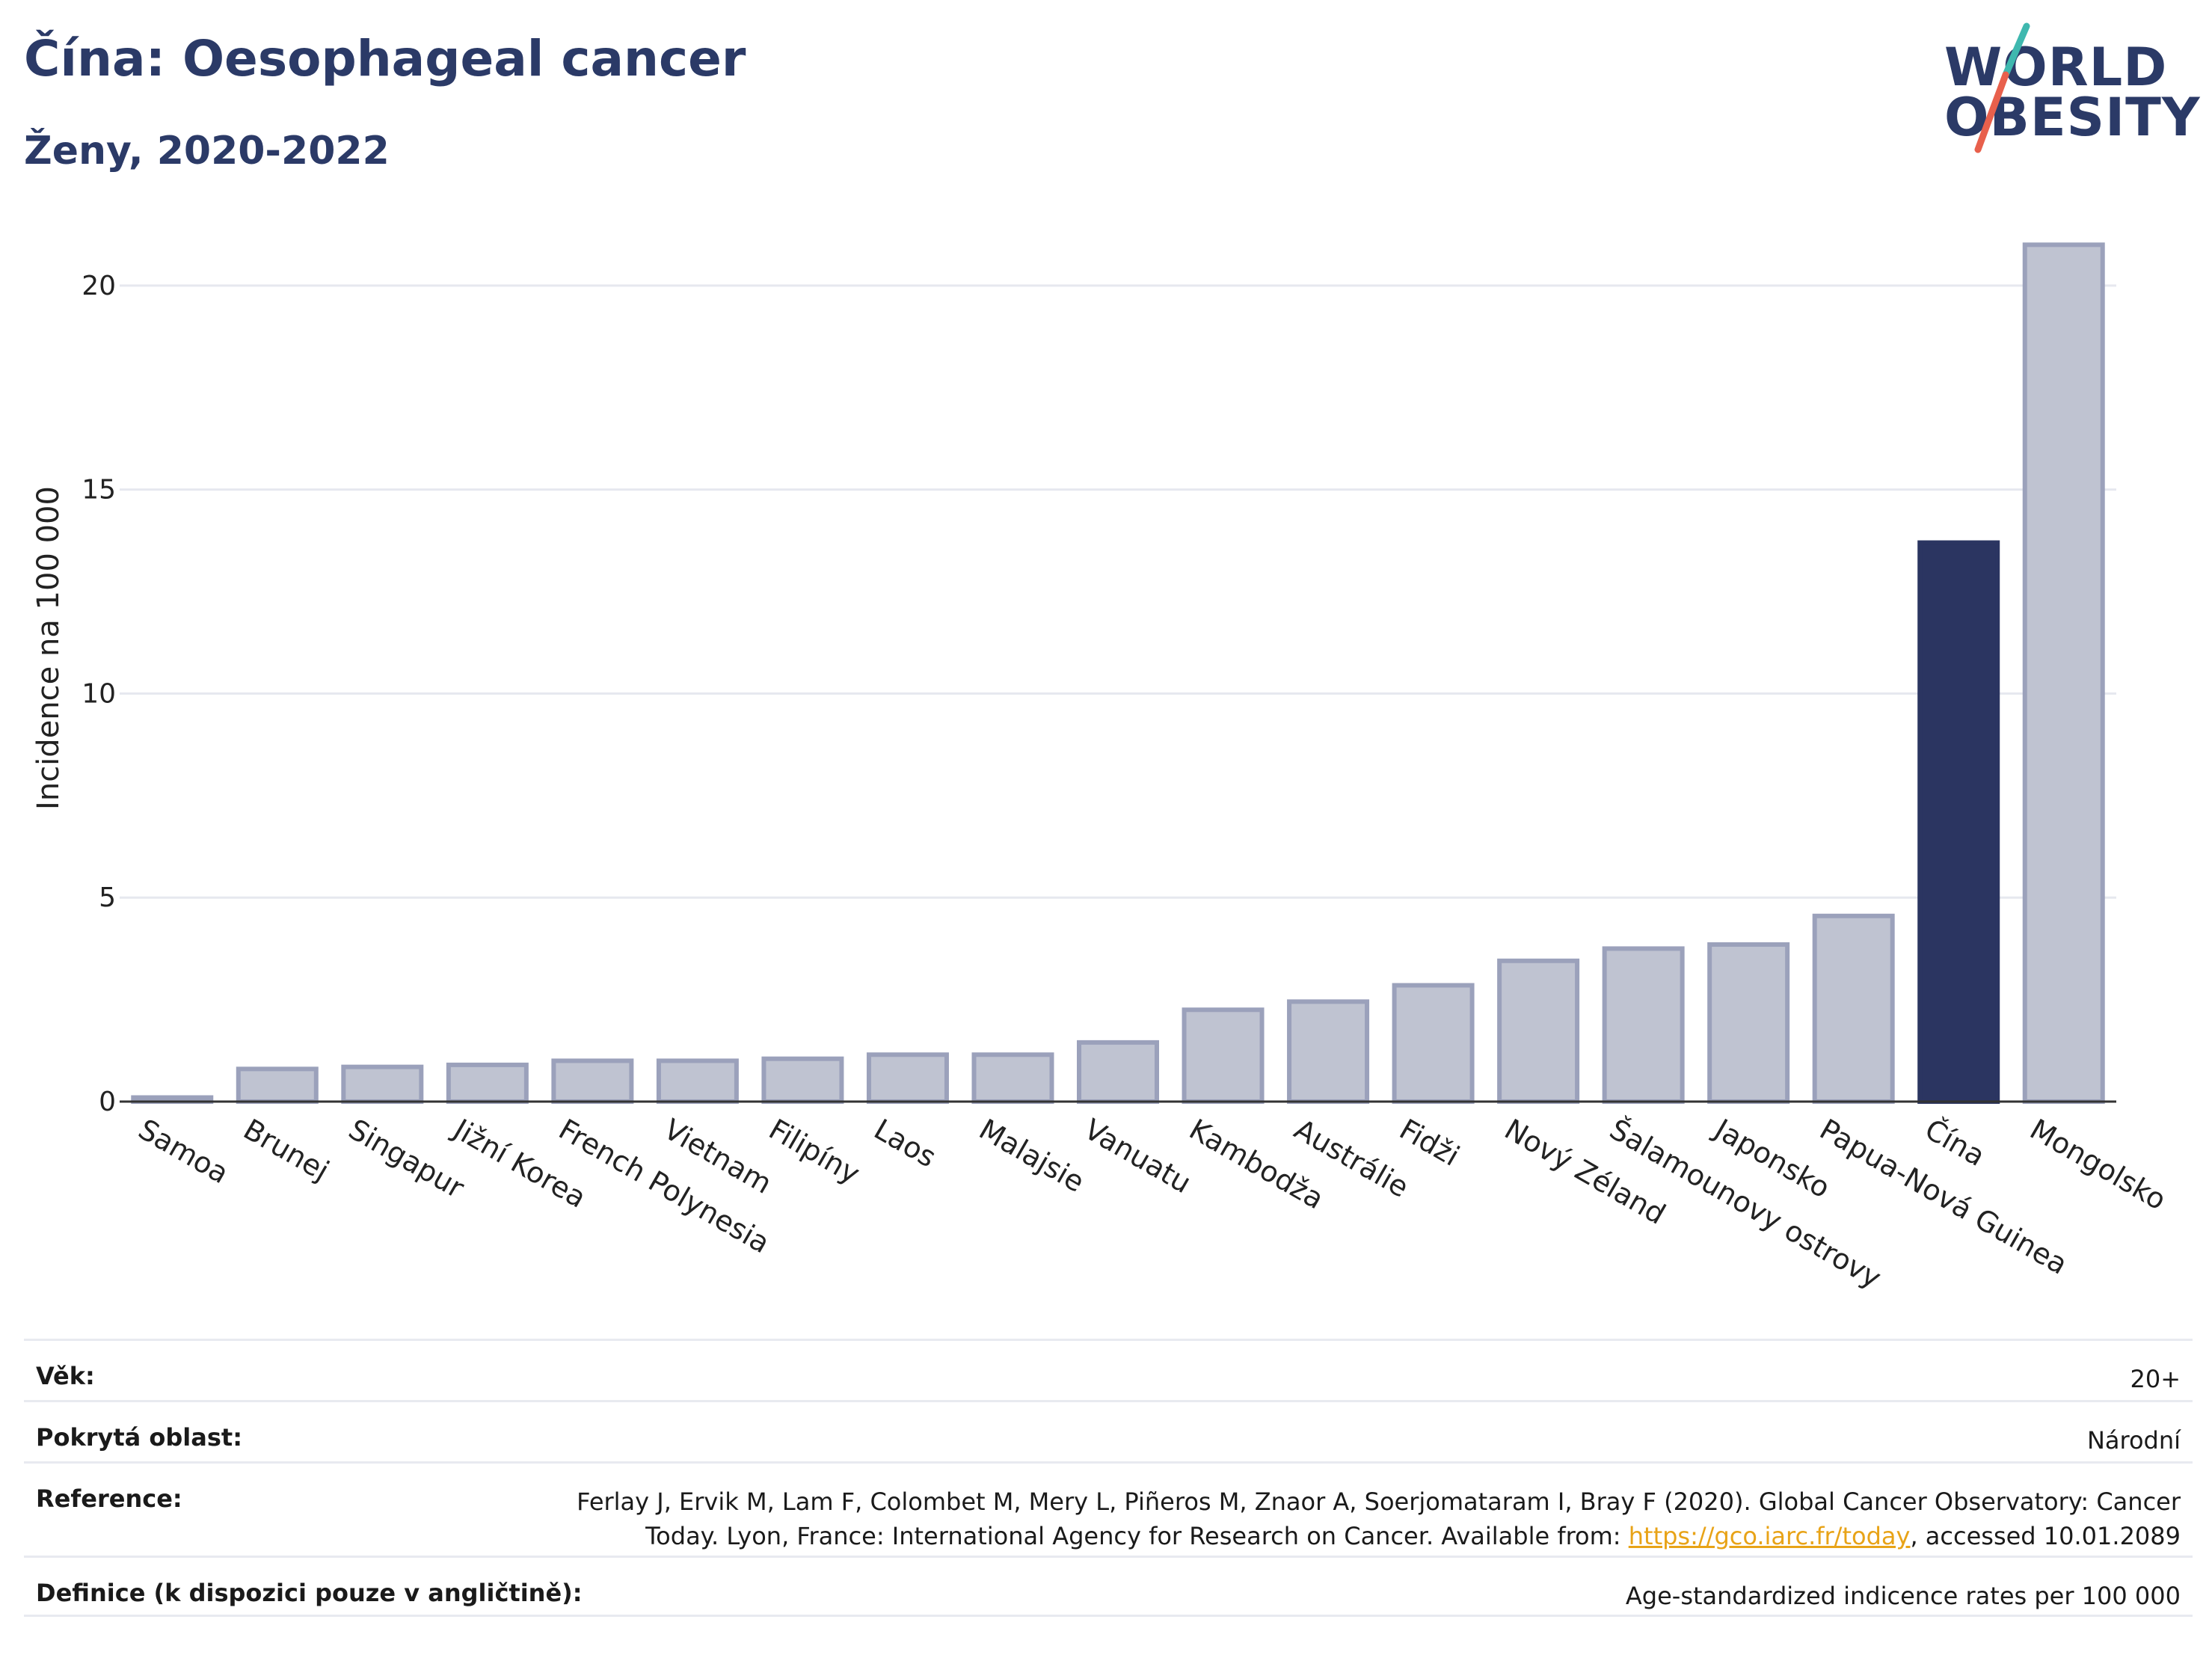 The height and width of the screenshot is (1655, 2212). I want to click on meta-row-age: Věk: 20+, so click(1108, 1369).